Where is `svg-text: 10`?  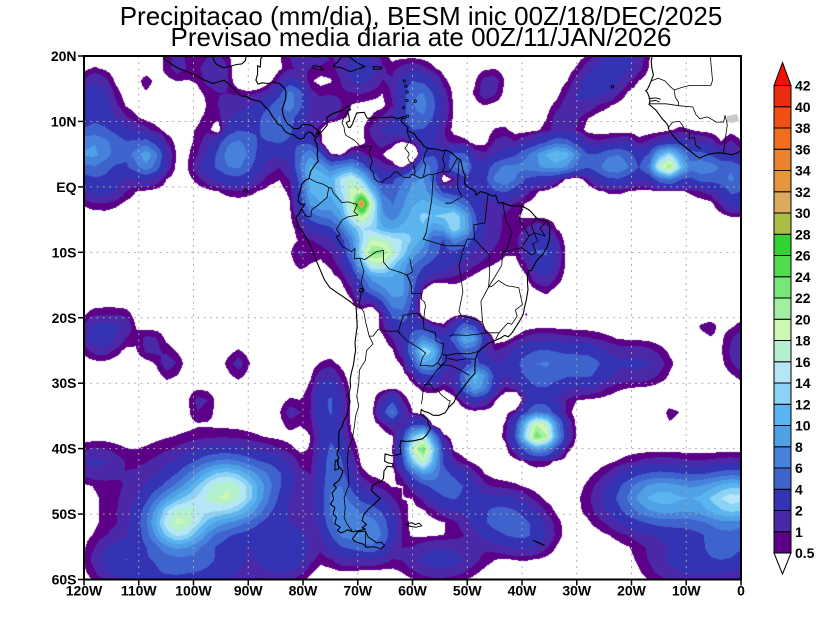 svg-text: 10 is located at coordinates (803, 426).